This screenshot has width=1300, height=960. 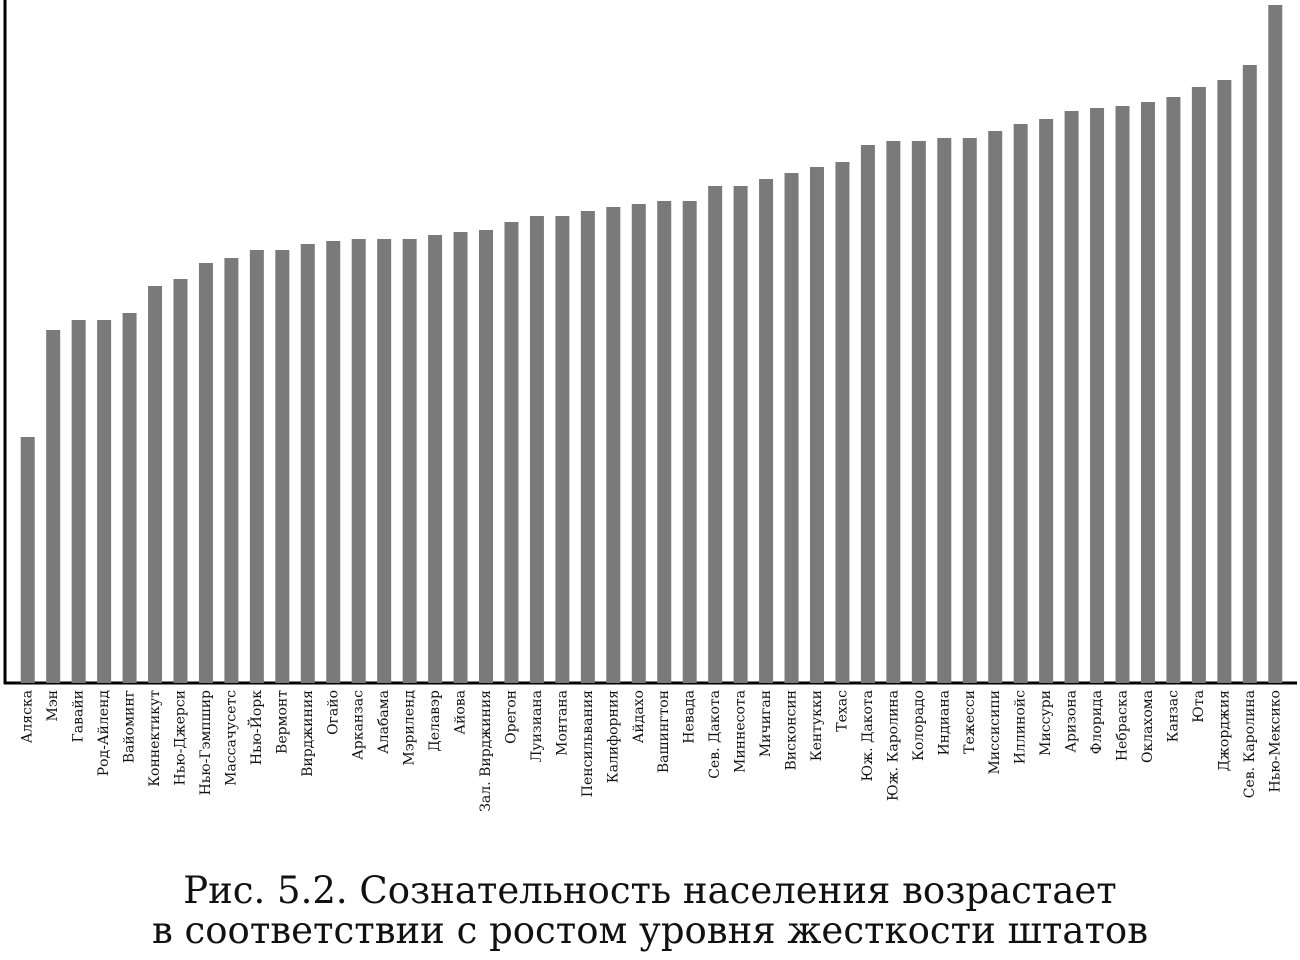 What do you see at coordinates (995, 732) in the screenshot?
I see `x-tick-label: Миссисипи` at bounding box center [995, 732].